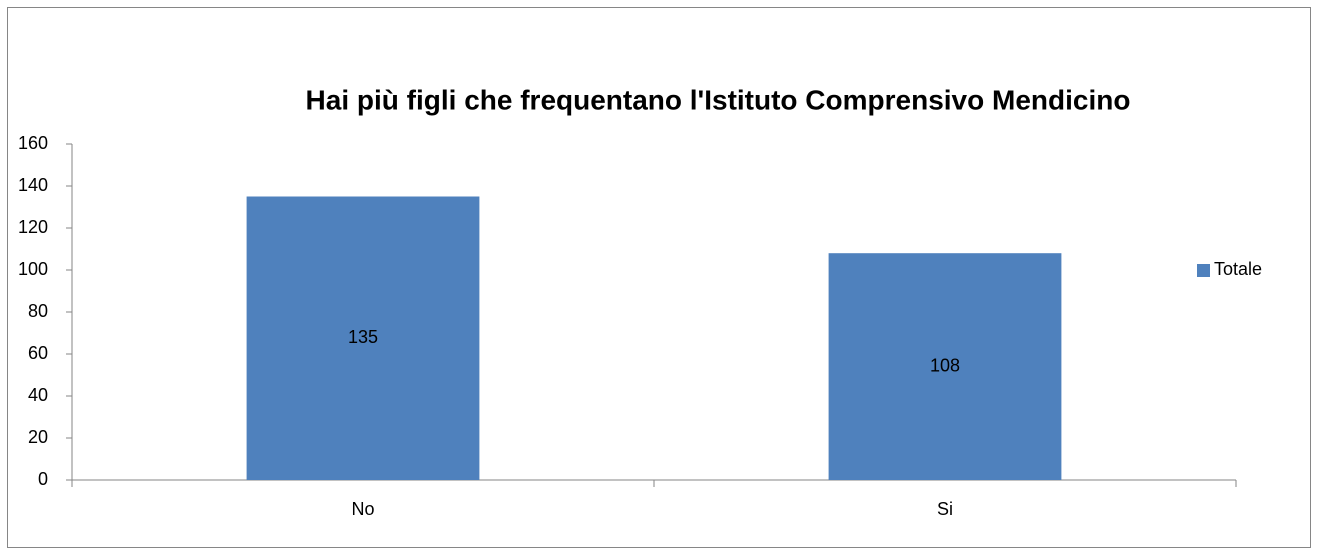 This screenshot has height=552, width=1318. I want to click on y-tick-label: 20, so click(38, 437).